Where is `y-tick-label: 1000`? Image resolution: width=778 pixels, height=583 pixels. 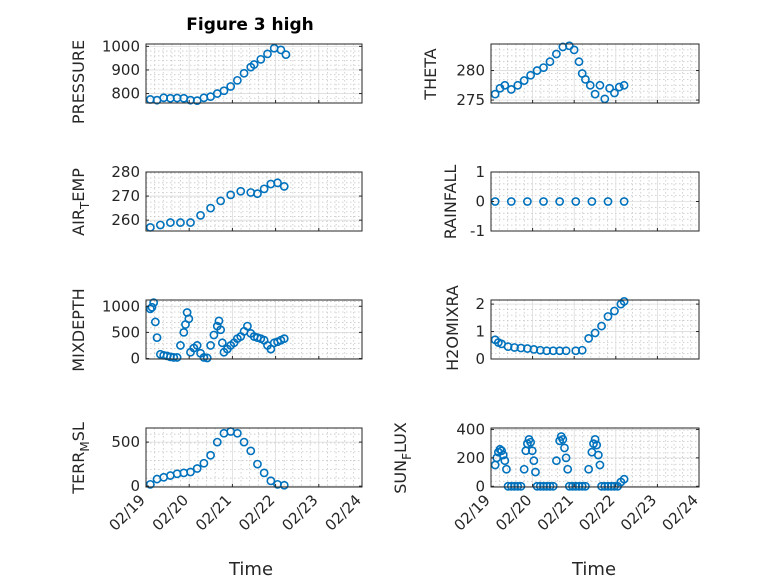 y-tick-label: 1000 is located at coordinates (121, 306).